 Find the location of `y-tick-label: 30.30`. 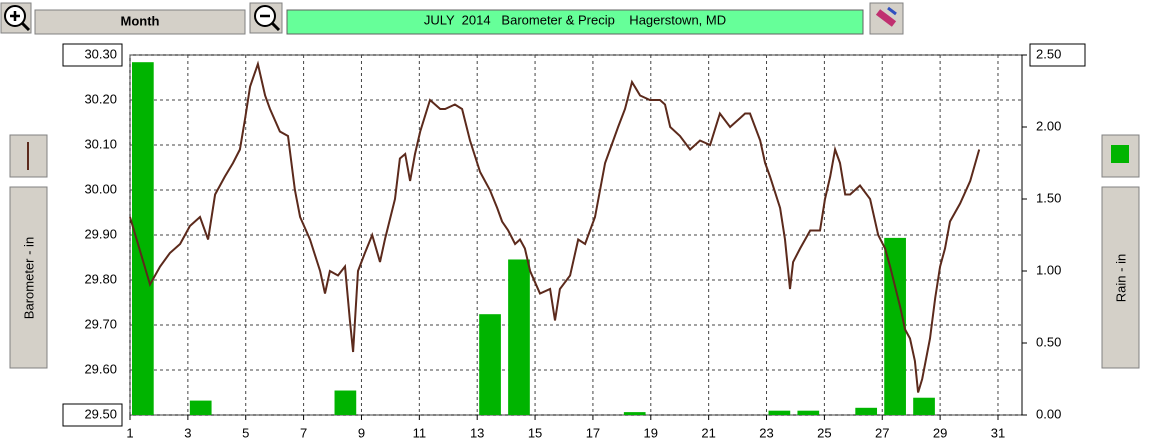

y-tick-label: 30.30 is located at coordinates (100, 53).